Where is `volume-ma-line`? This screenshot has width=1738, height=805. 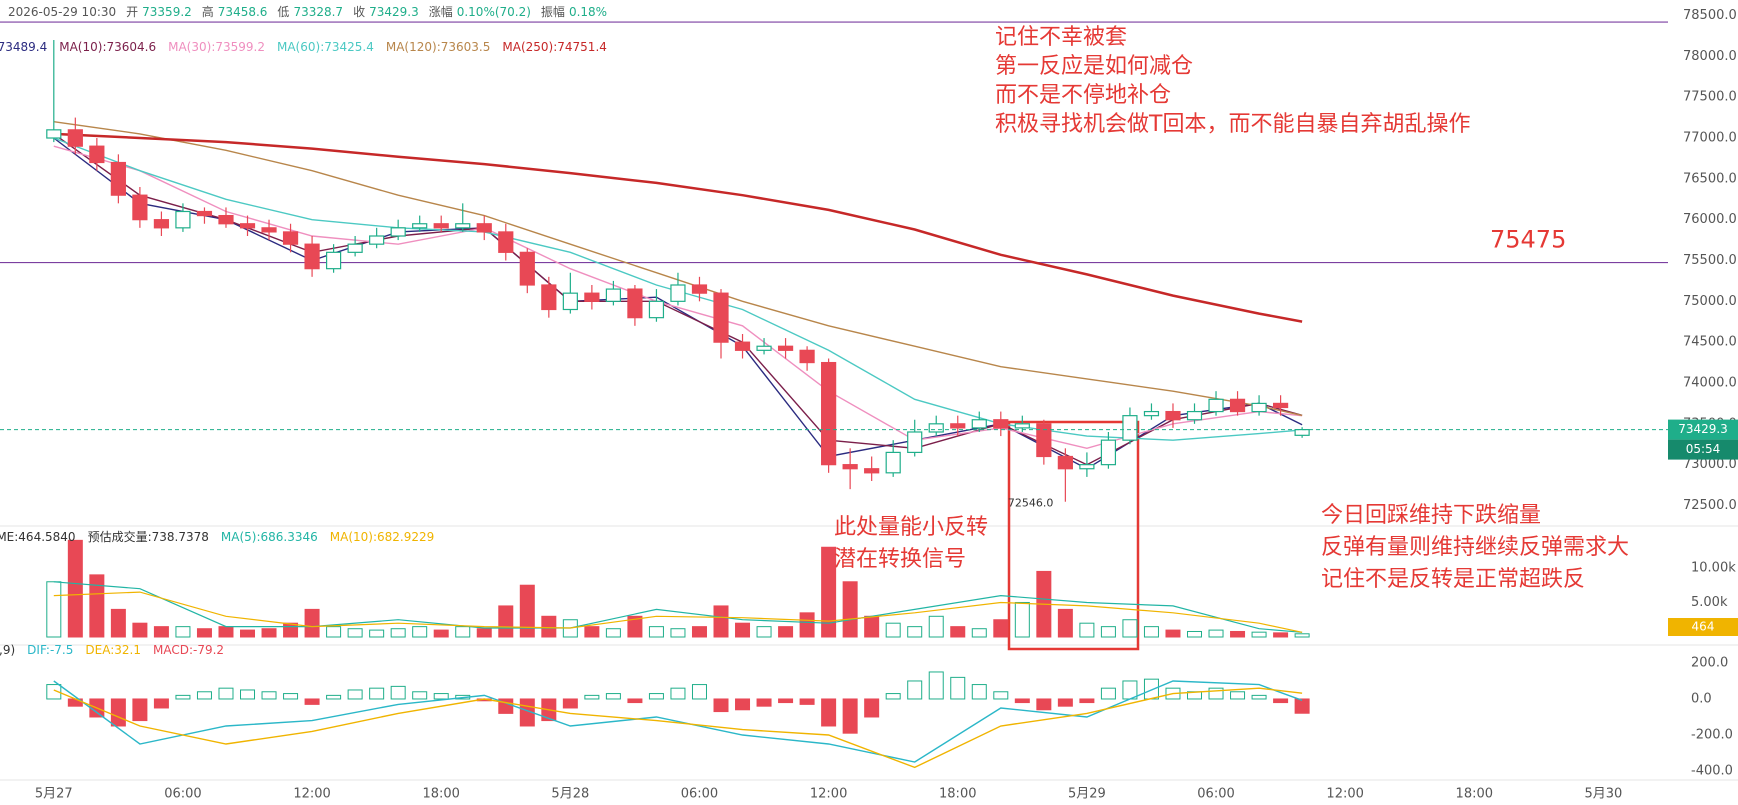 volume-ma-line is located at coordinates (678, 612).